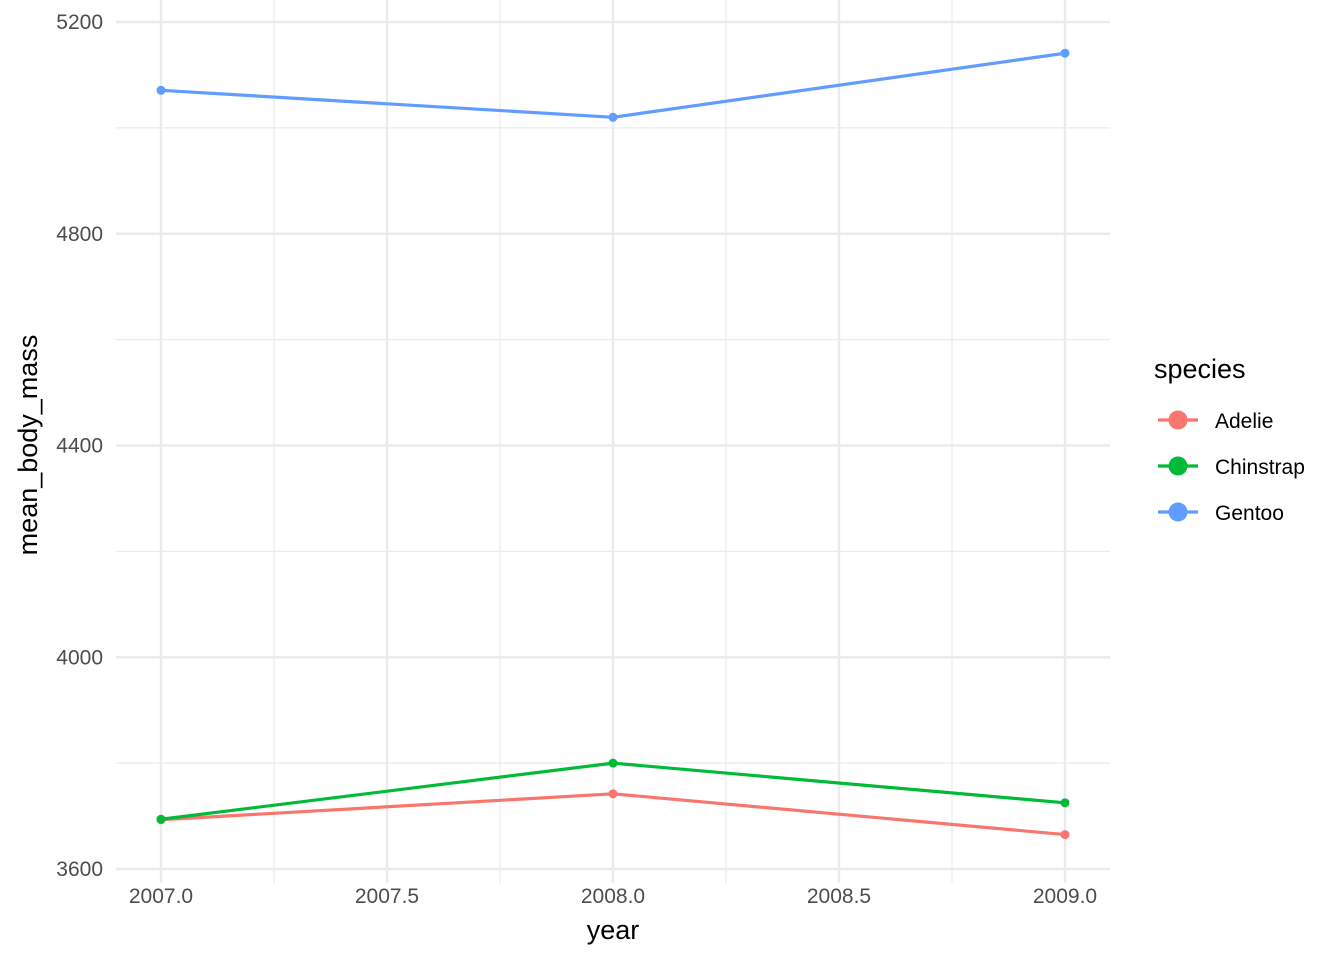  What do you see at coordinates (79, 234) in the screenshot?
I see `y-tick-label: 4800` at bounding box center [79, 234].